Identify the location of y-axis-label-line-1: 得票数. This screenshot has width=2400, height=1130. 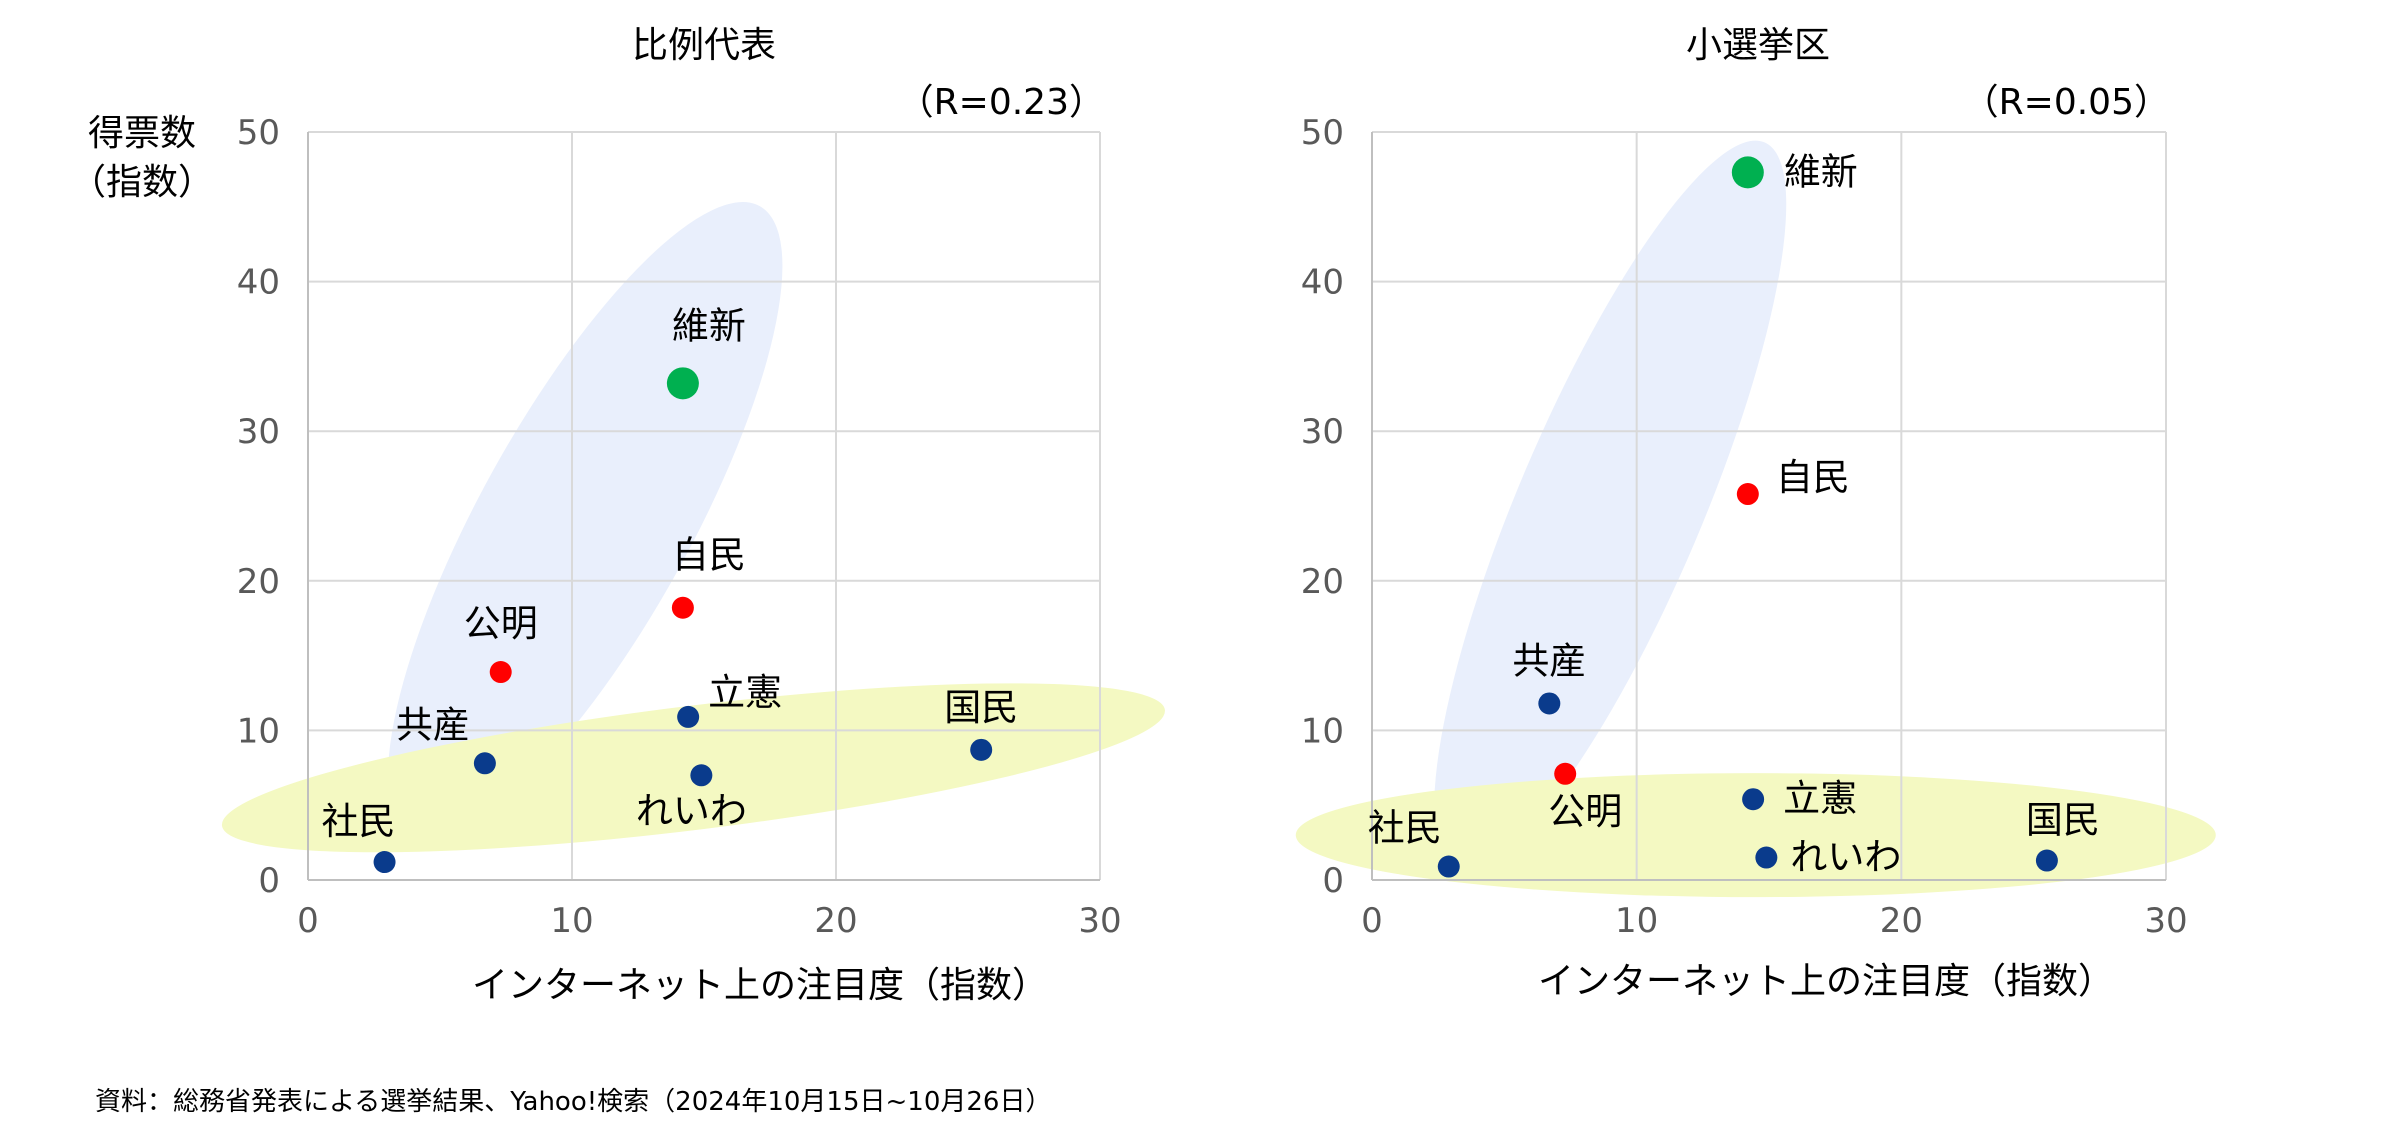
(142, 133).